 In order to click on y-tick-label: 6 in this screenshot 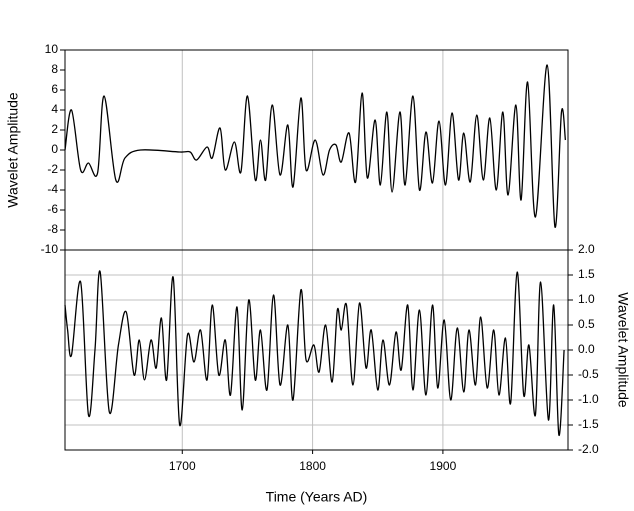, I will do `click(54, 89)`.